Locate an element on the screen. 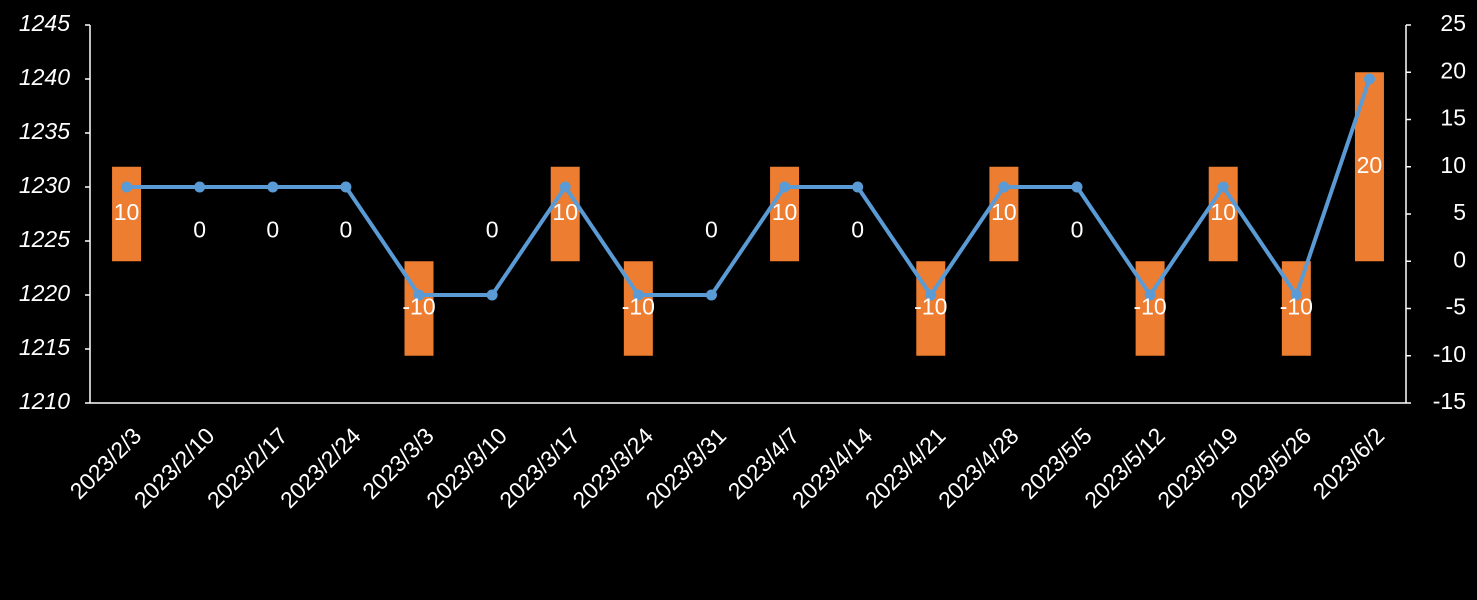 The height and width of the screenshot is (600, 1477). y2-tick-label: -10 is located at coordinates (1449, 354).